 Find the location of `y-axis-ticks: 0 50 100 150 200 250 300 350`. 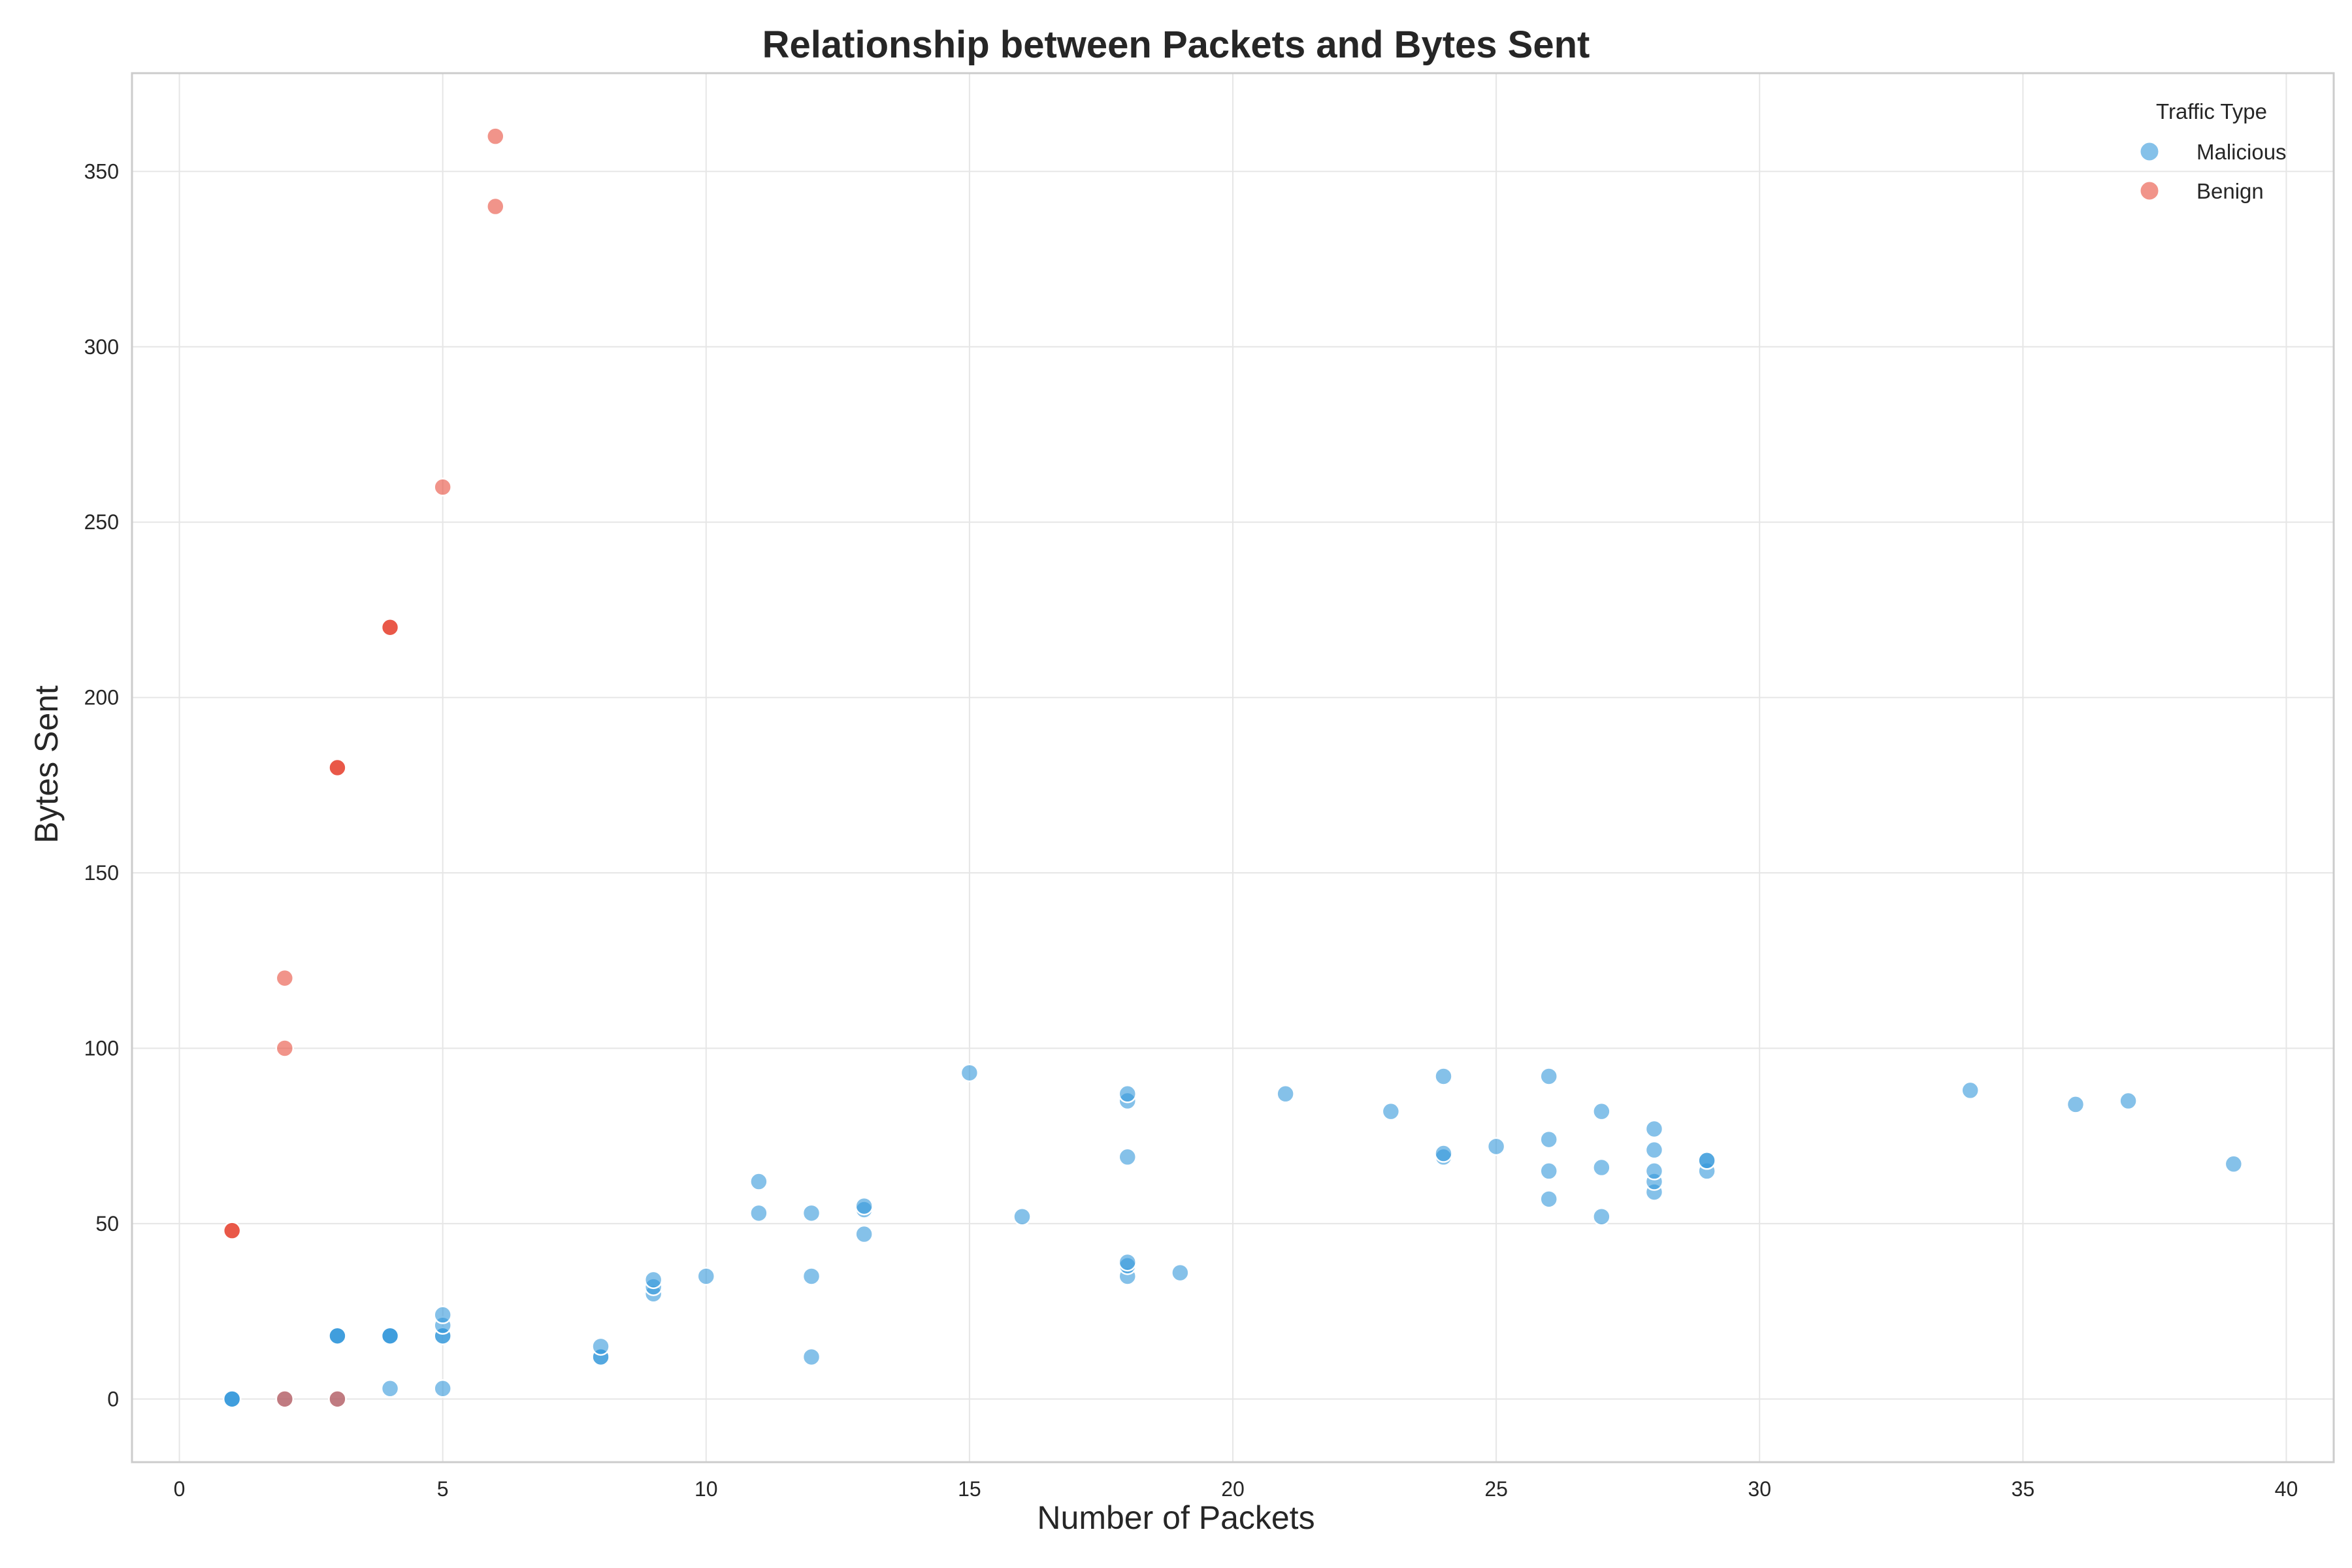

y-axis-ticks: 0 50 100 150 200 250 300 350 is located at coordinates (101, 785).